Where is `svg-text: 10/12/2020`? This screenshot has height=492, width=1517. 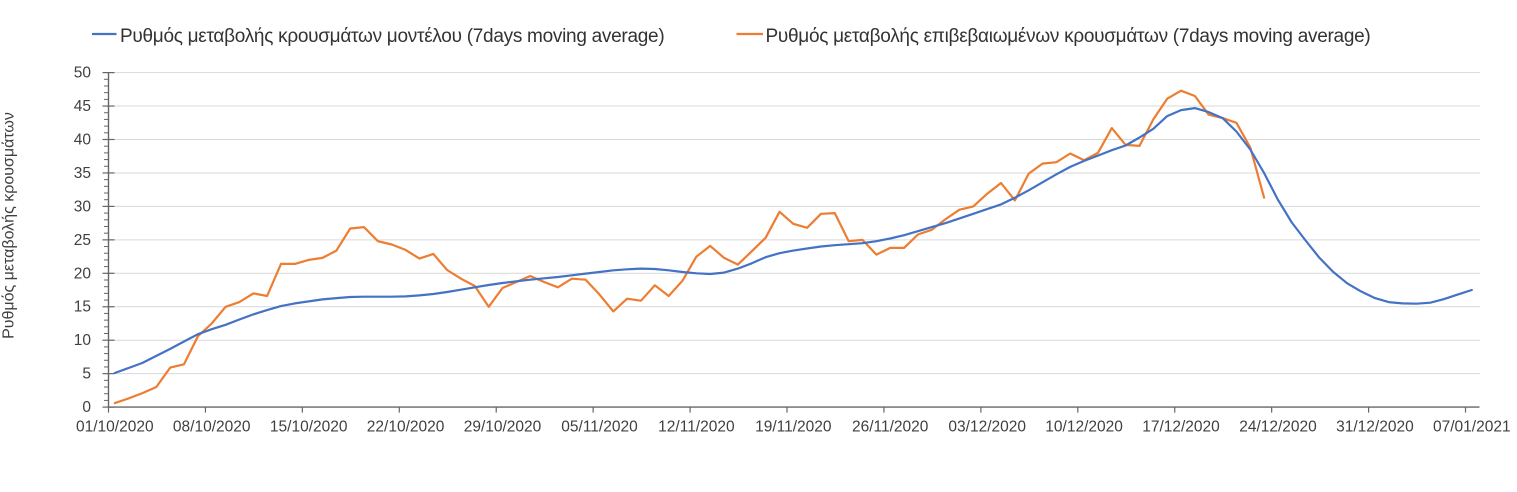 svg-text: 10/12/2020 is located at coordinates (1084, 427).